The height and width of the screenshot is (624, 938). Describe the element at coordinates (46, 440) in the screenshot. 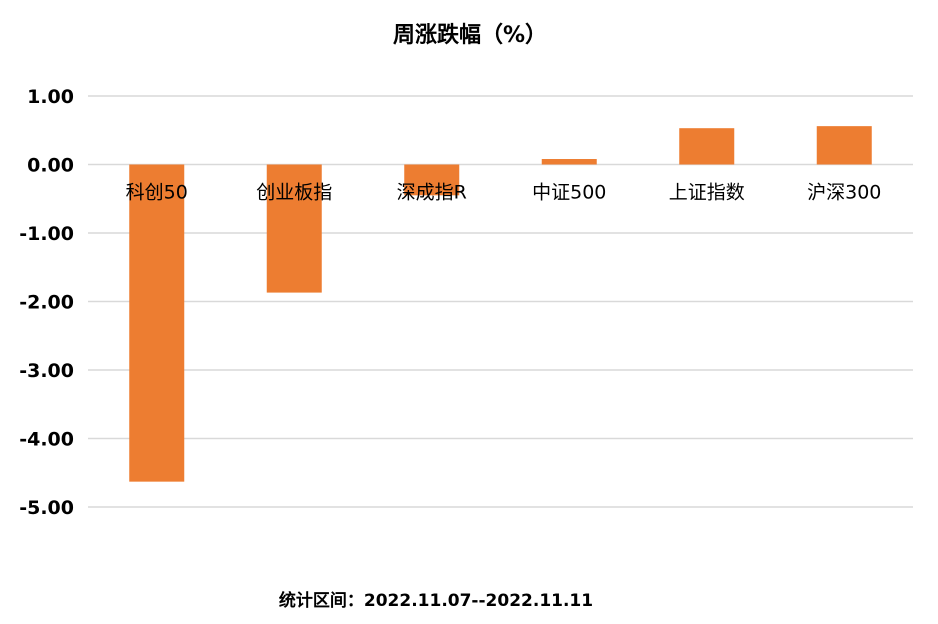

I see `y-tick-label: -4.00` at that location.